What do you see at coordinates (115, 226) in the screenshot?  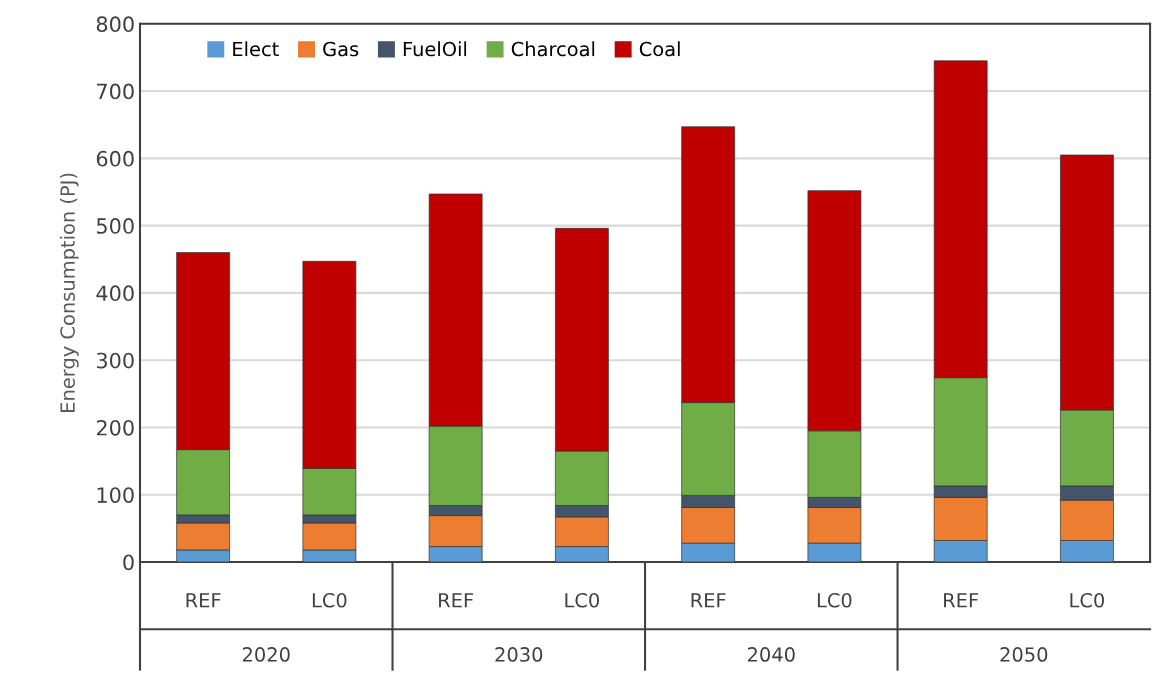 I see `y-tick-label: 500` at bounding box center [115, 226].